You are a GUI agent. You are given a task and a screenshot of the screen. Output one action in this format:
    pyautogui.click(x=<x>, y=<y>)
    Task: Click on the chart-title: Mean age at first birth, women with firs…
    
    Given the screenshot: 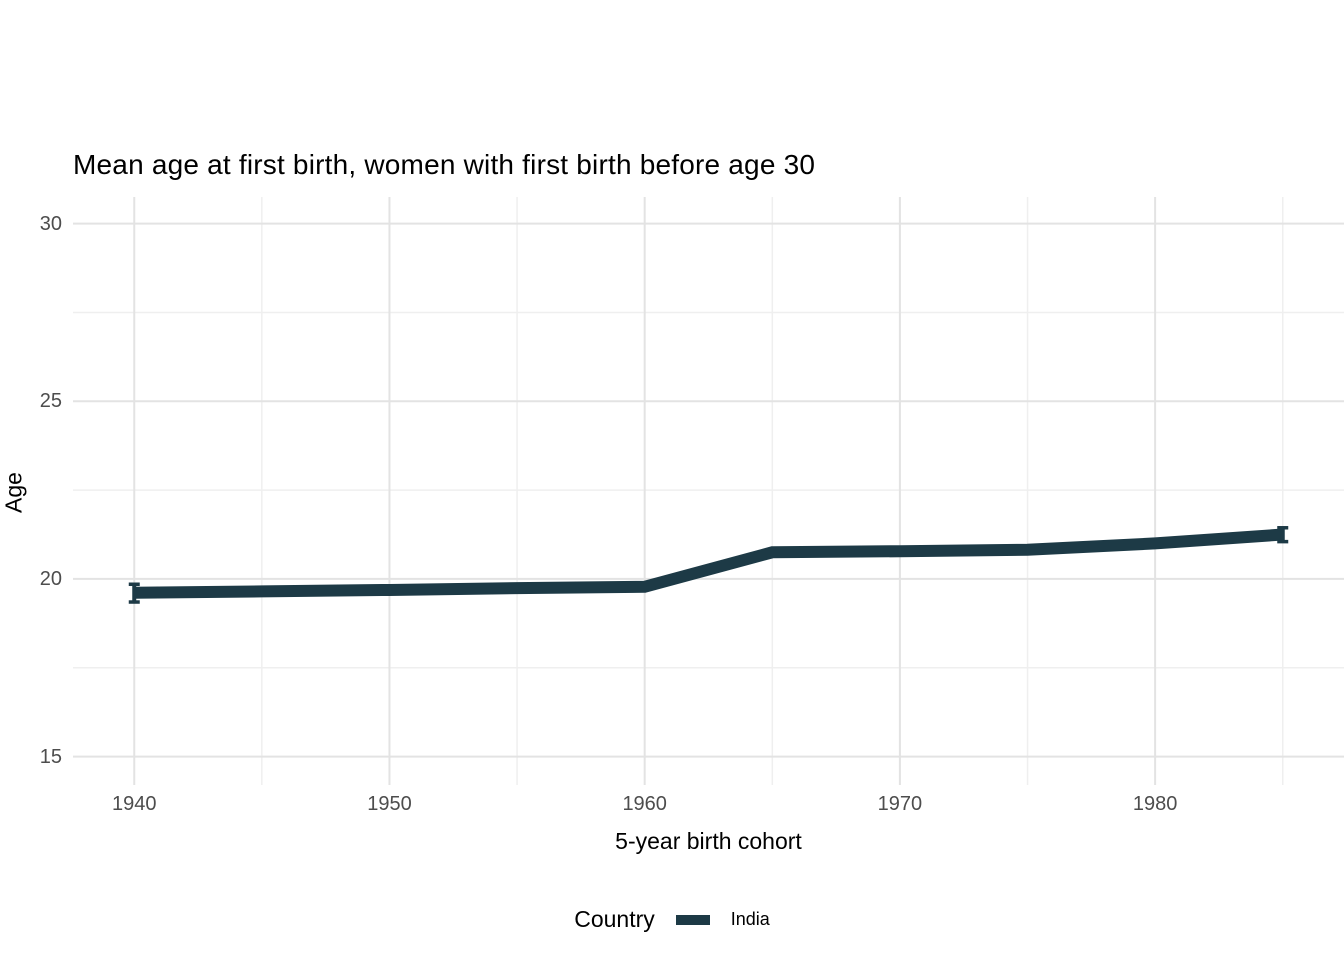 What is the action you would take?
    pyautogui.click(x=444, y=164)
    